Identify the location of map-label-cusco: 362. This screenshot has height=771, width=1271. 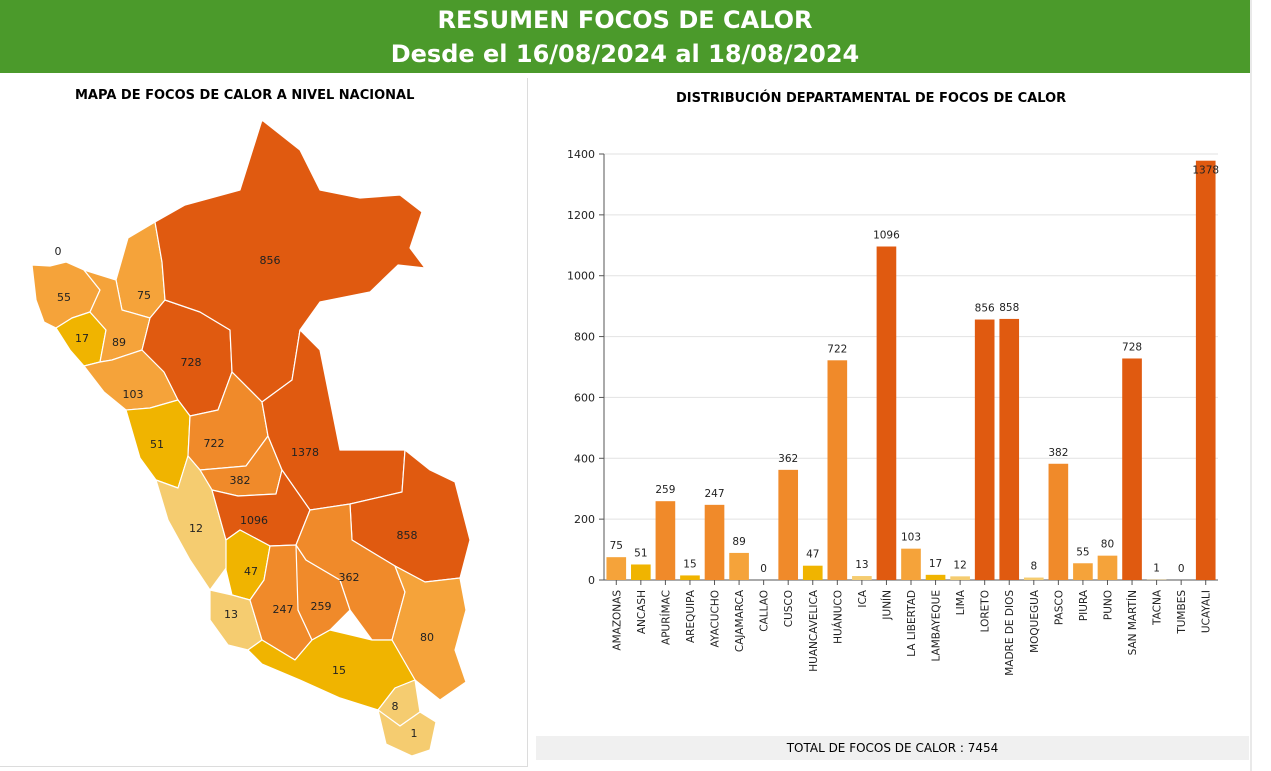
(349, 577).